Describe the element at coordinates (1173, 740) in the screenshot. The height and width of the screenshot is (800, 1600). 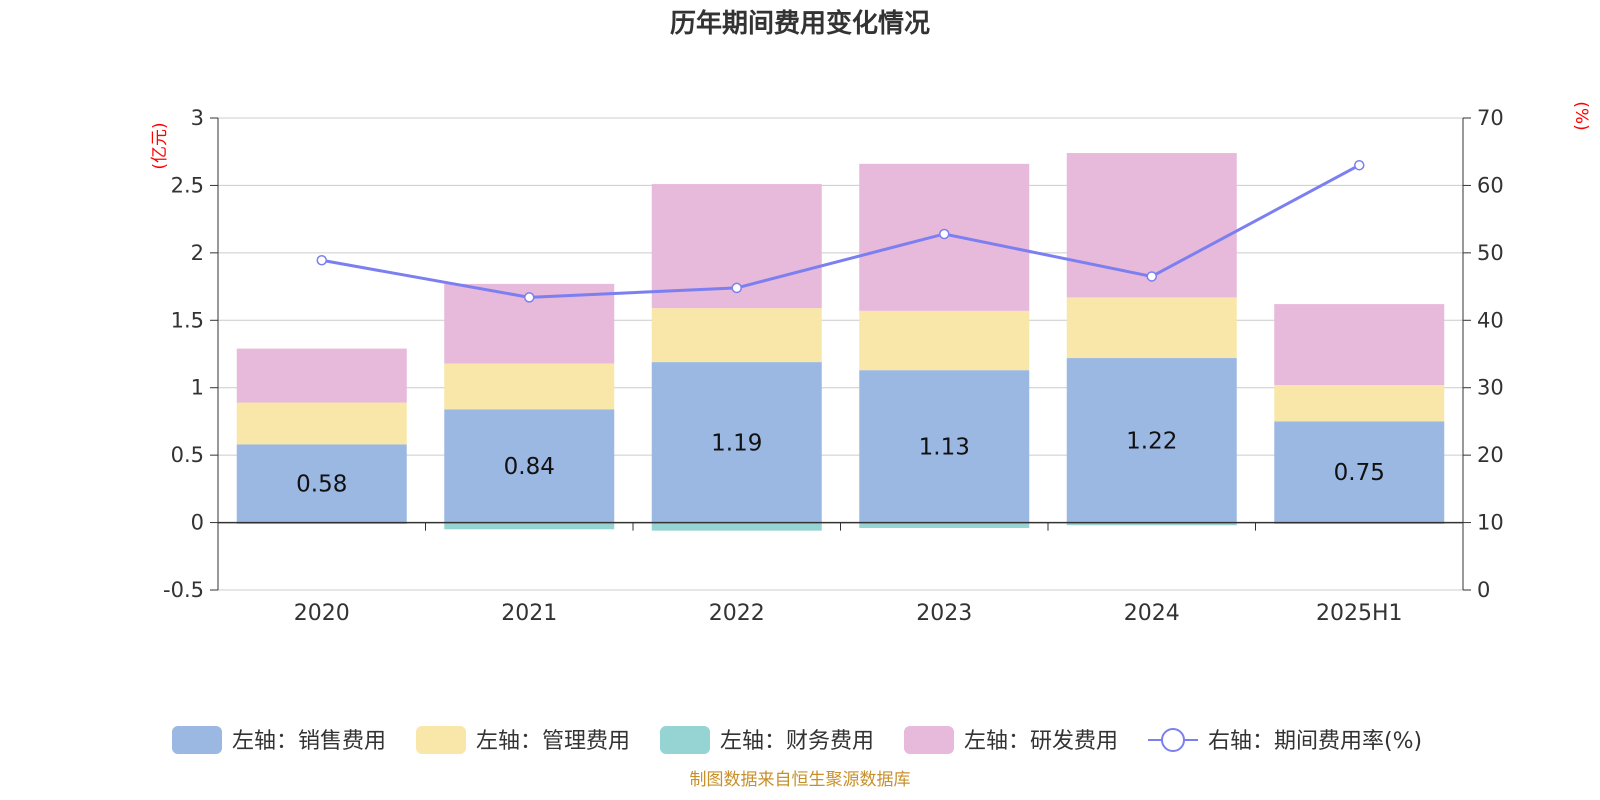
I see `legend-marker` at that location.